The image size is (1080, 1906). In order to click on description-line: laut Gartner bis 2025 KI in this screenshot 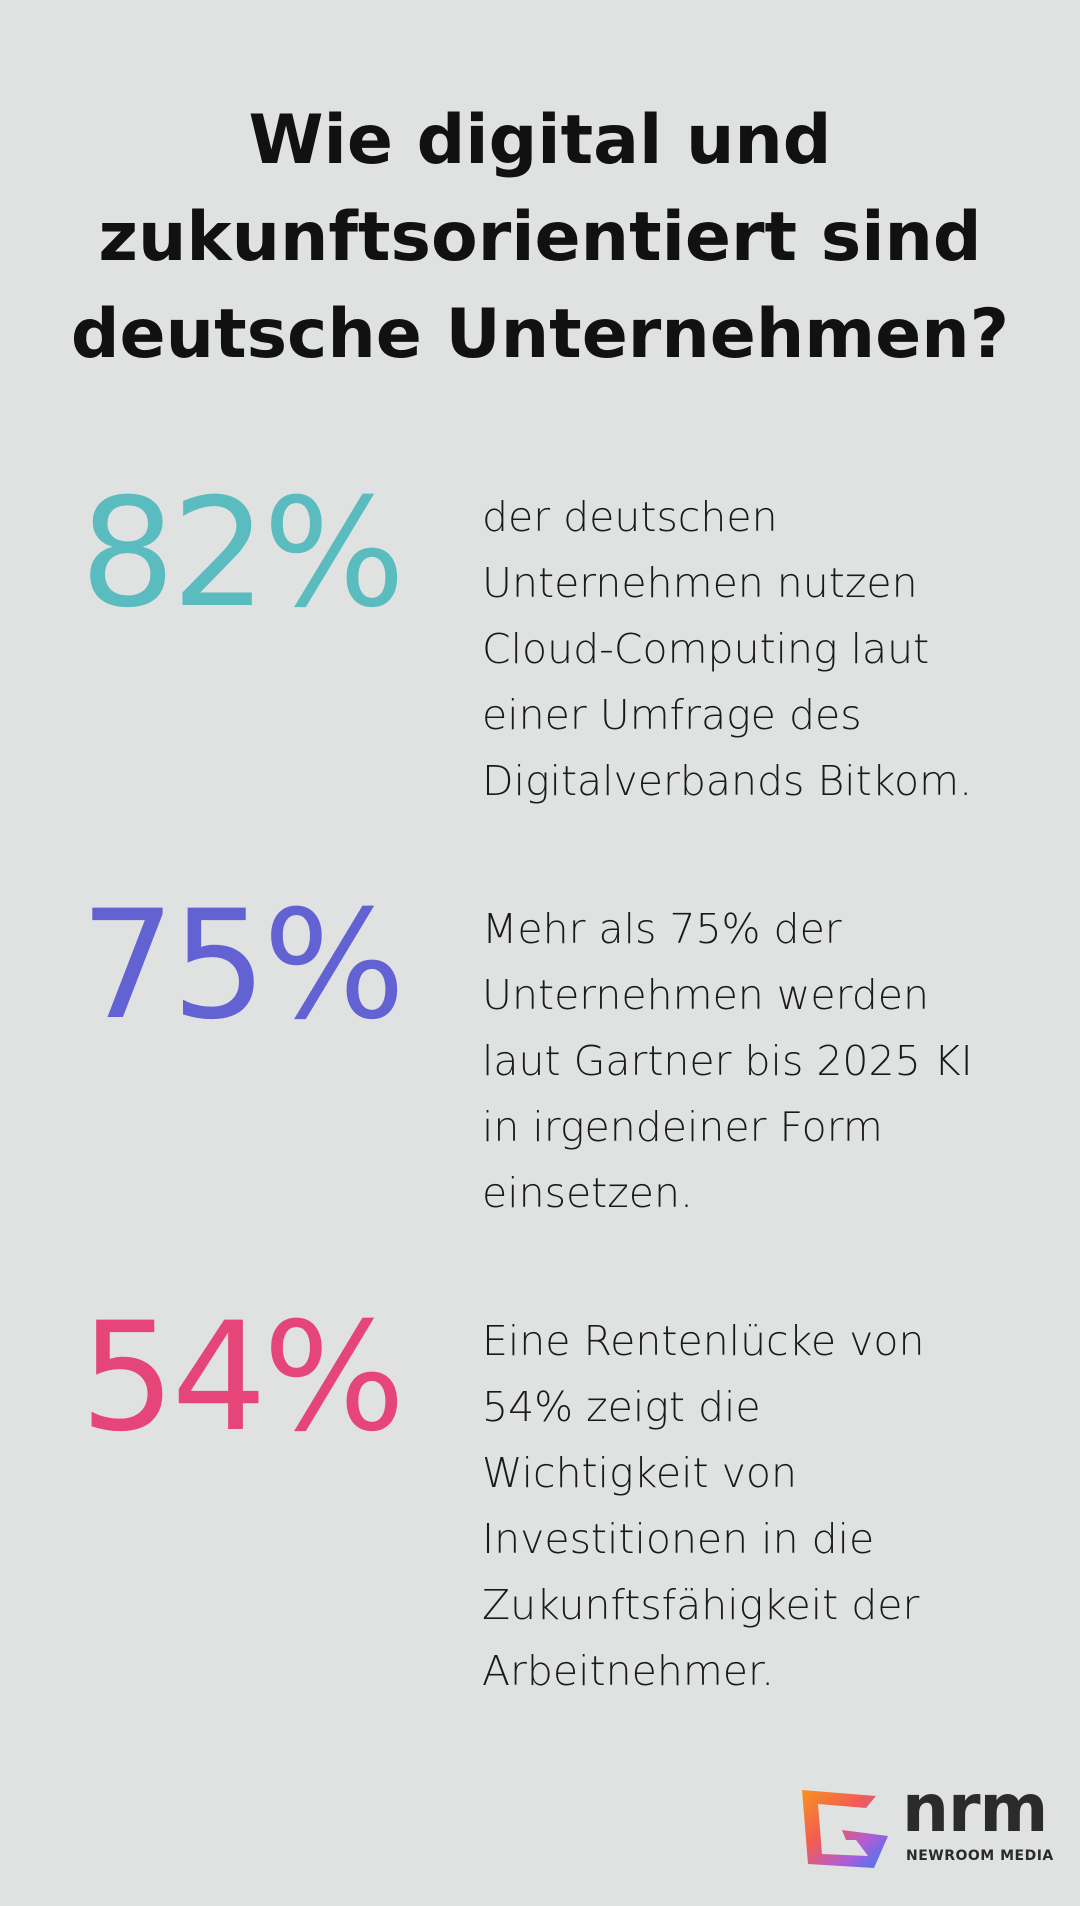, I will do `click(727, 1061)`.